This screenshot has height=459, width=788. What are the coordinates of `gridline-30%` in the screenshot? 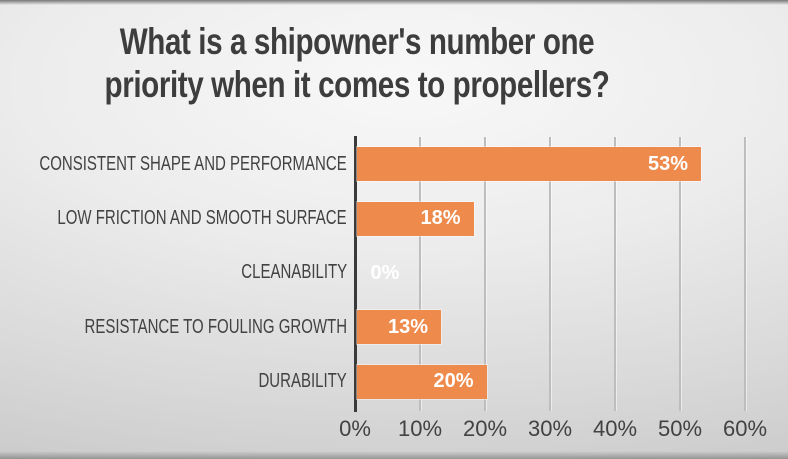 It's located at (550, 274).